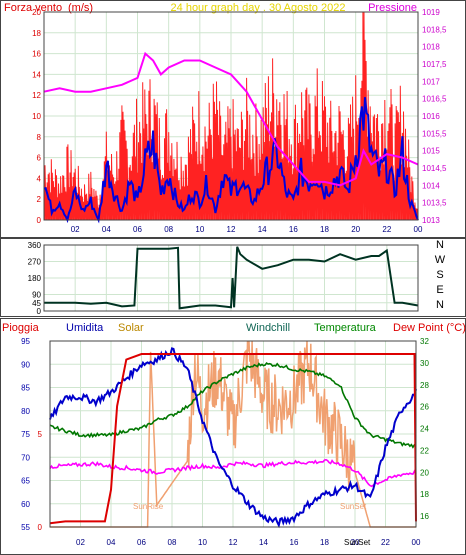 The image size is (466, 555). Describe the element at coordinates (431, 220) in the screenshot. I see `top-y-right-tick: 1013` at that location.